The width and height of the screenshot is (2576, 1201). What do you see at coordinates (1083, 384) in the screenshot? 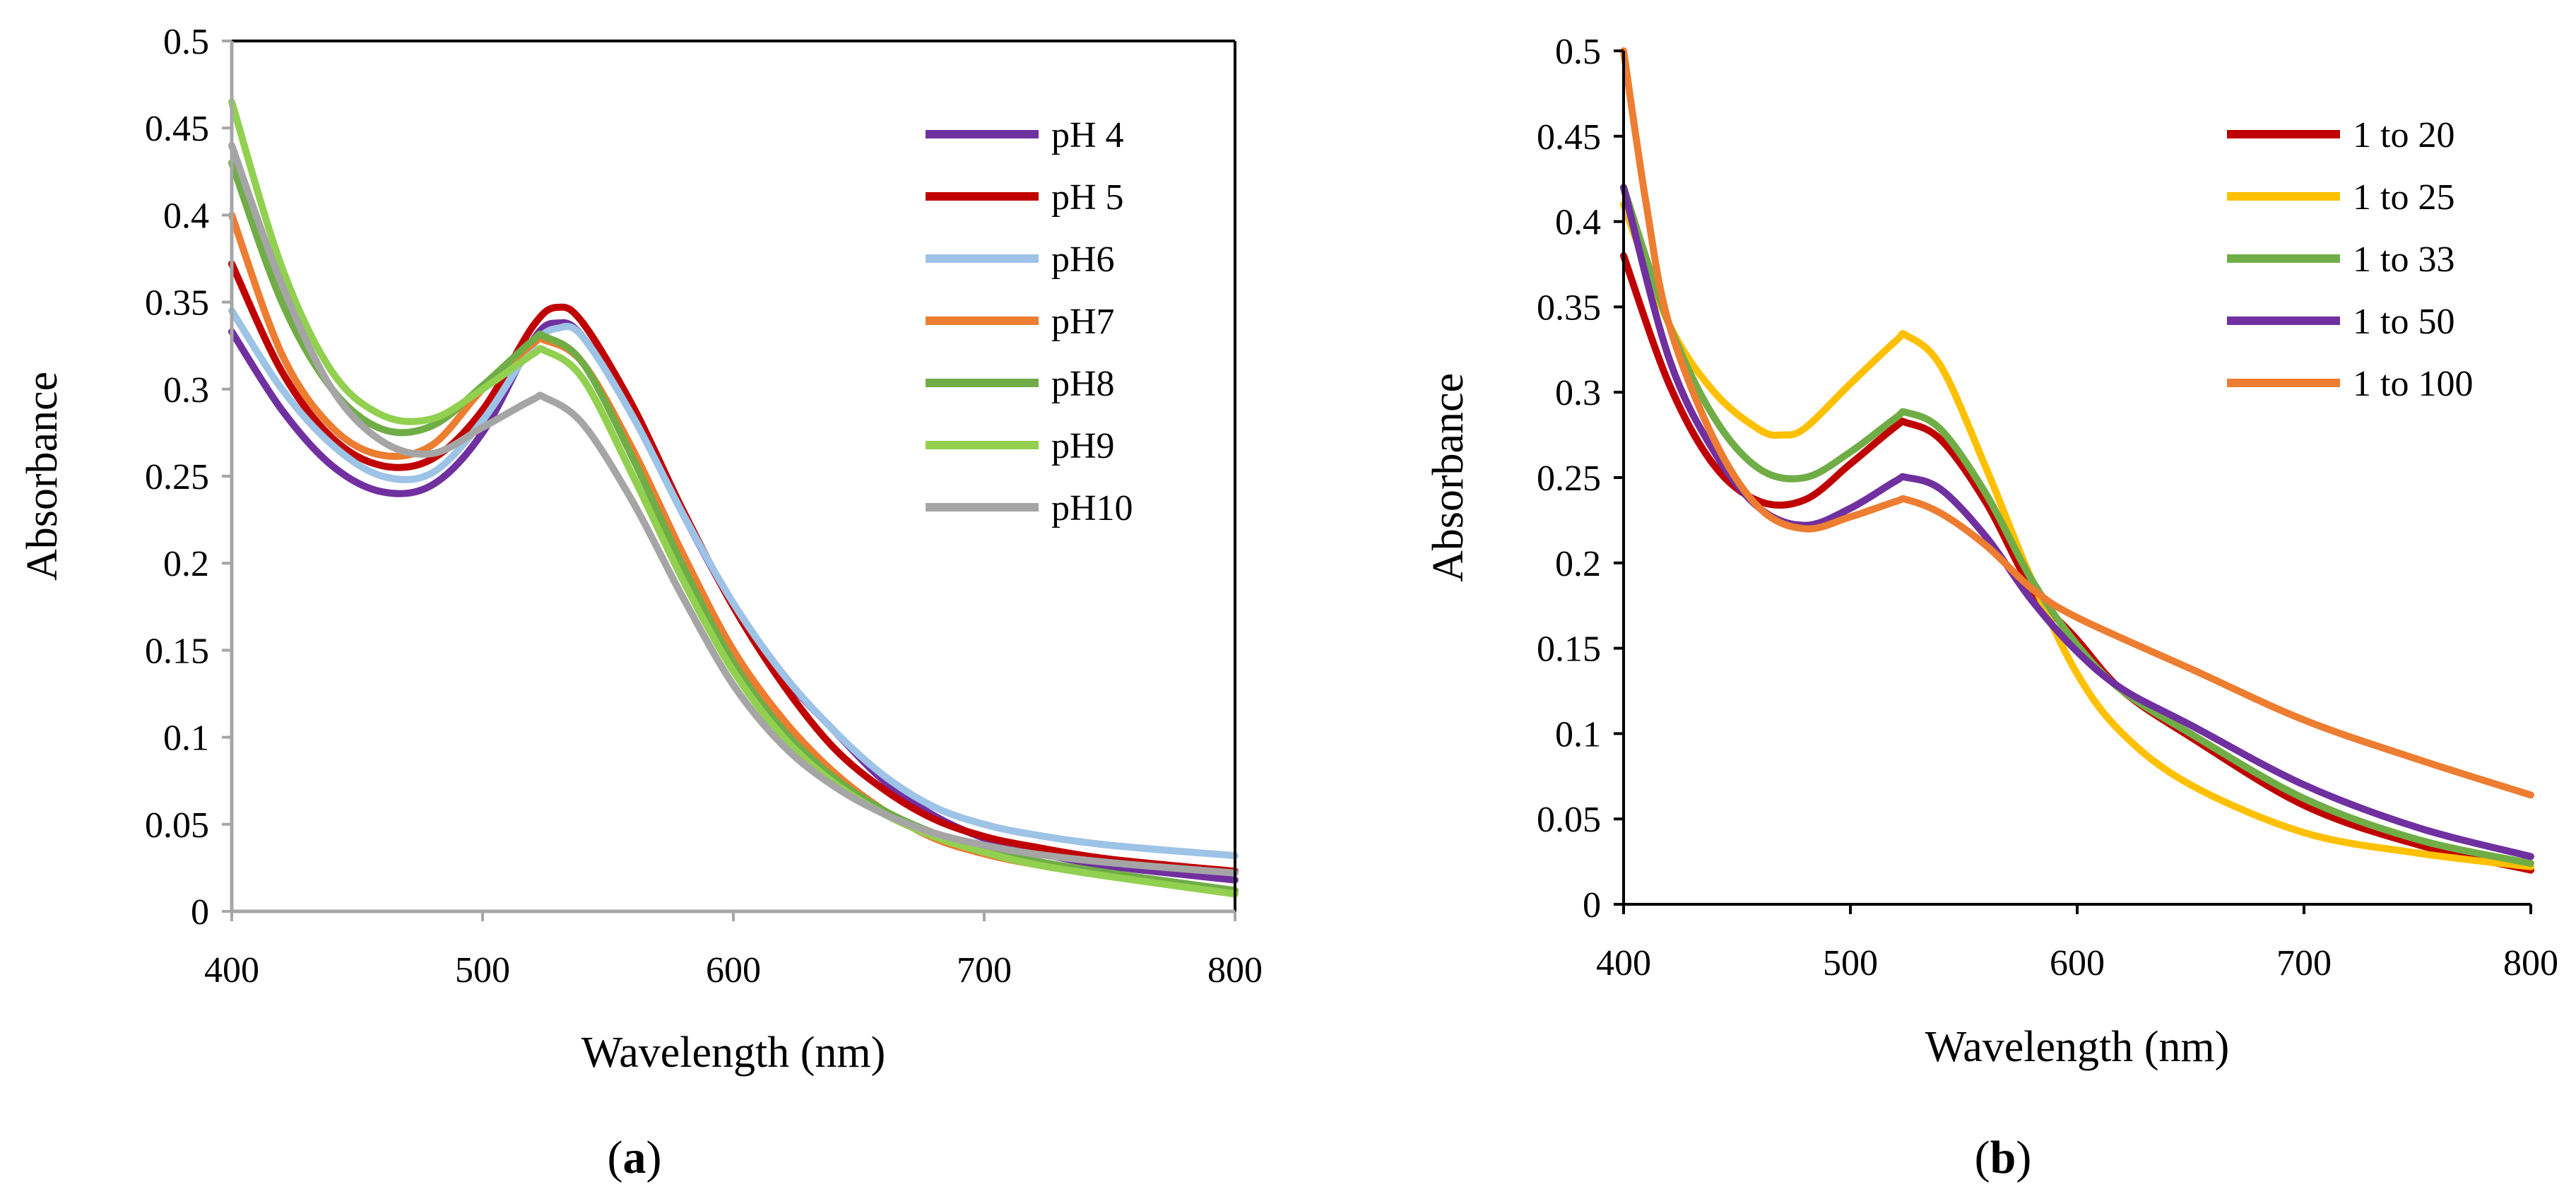
I see `legend-label: pH8` at bounding box center [1083, 384].